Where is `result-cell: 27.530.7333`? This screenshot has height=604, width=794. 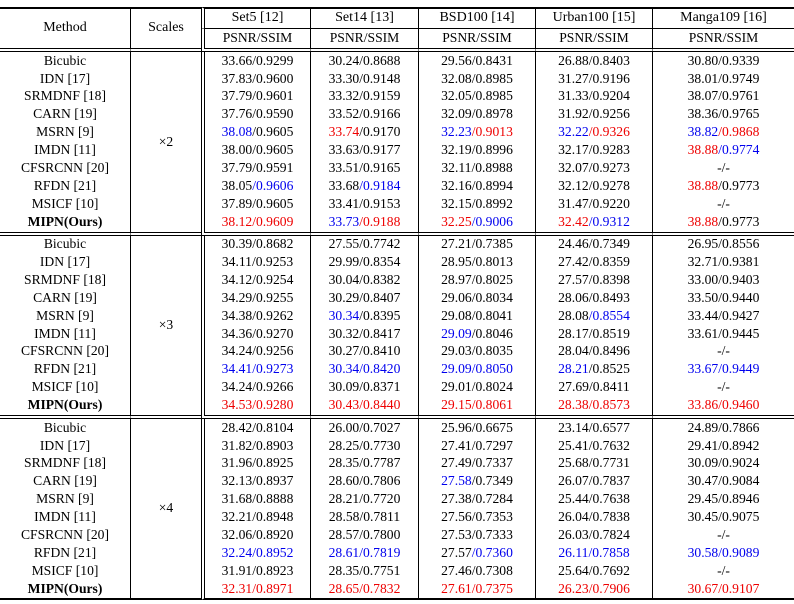 result-cell: 27.530.7333 is located at coordinates (476, 535).